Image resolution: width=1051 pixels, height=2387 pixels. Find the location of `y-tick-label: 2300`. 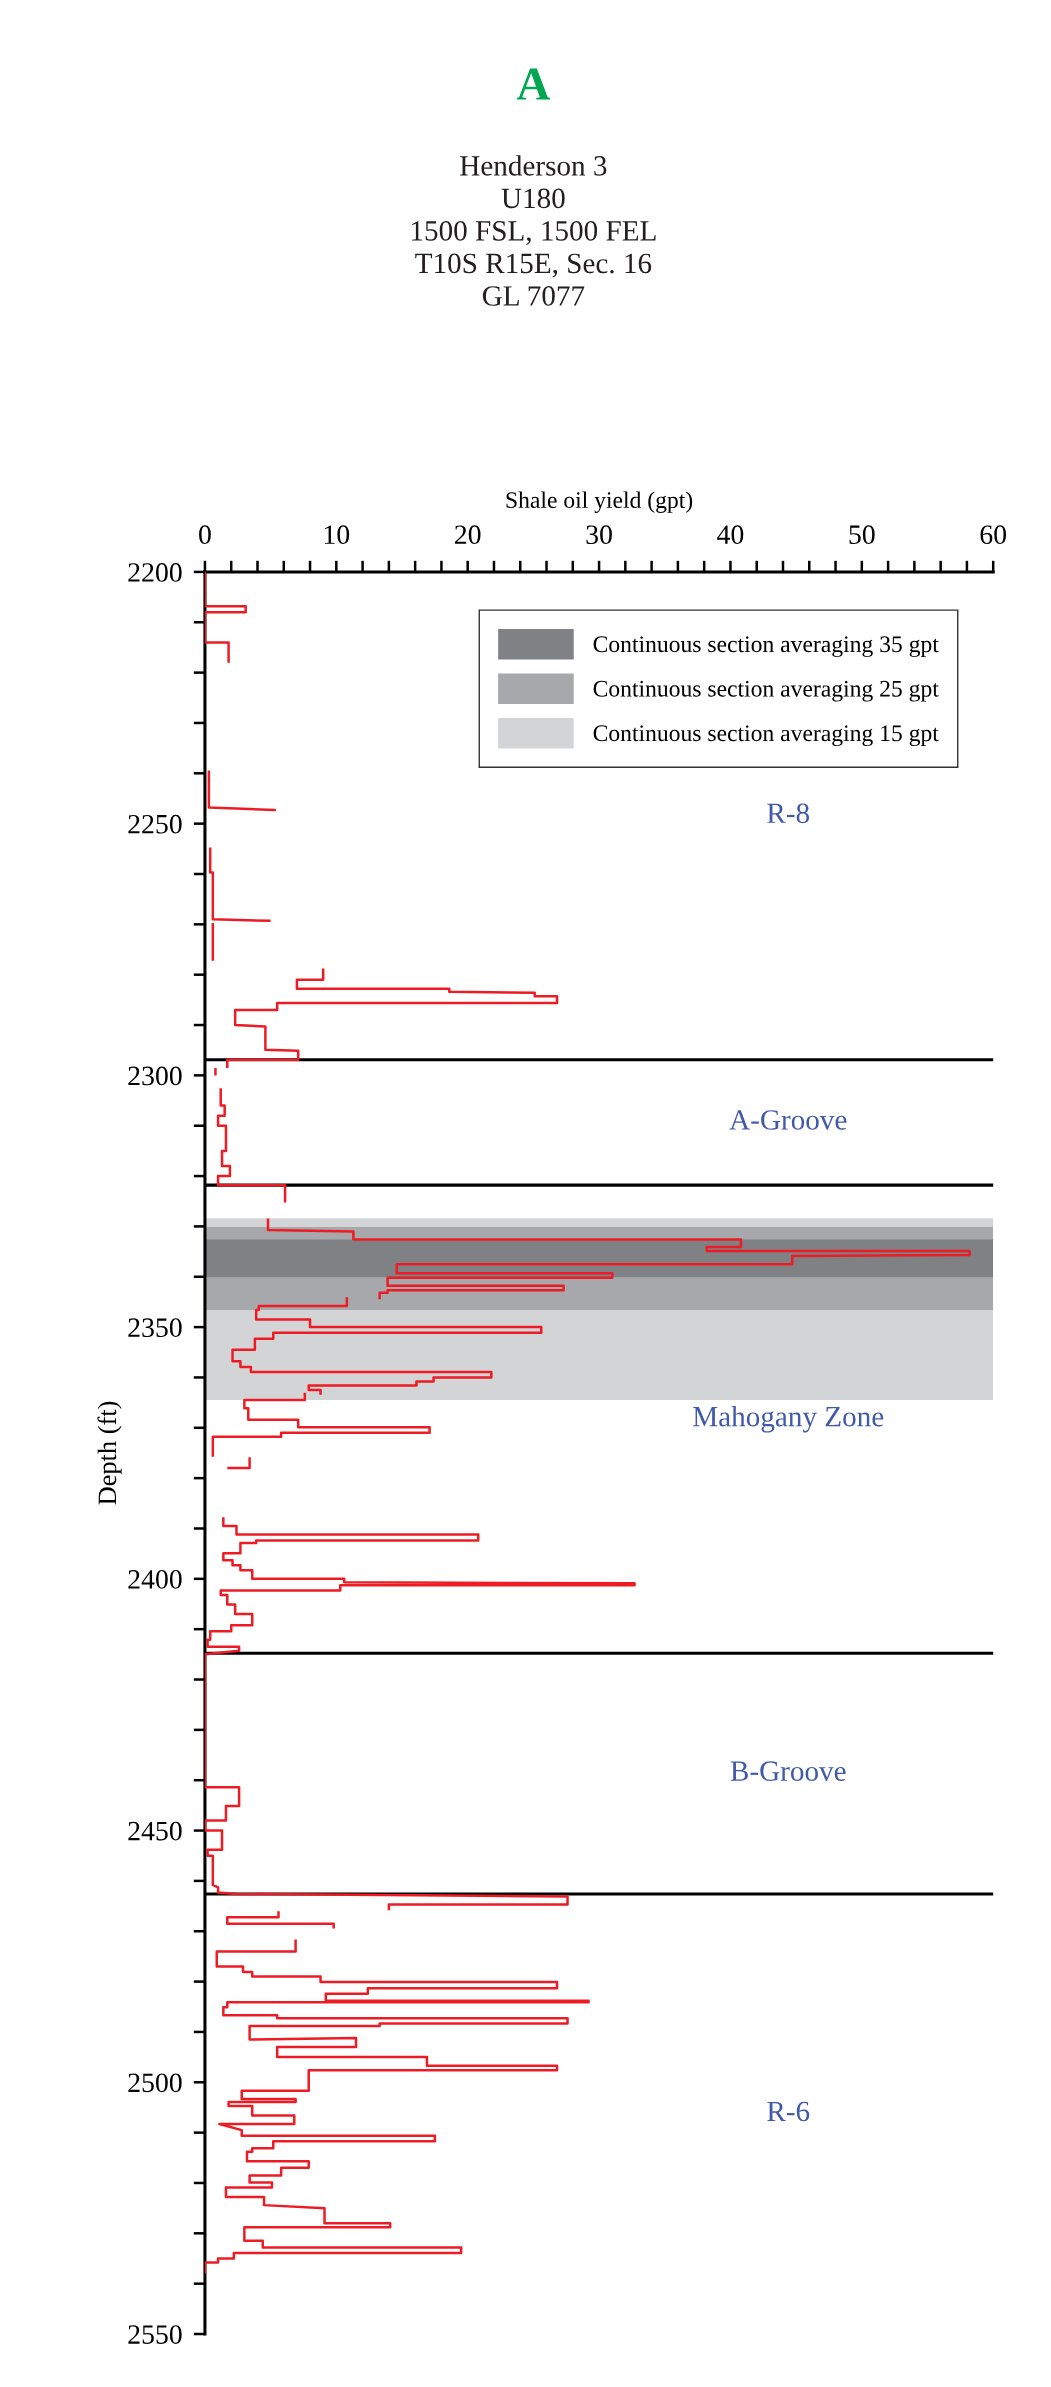

y-tick-label: 2300 is located at coordinates (155, 1076).